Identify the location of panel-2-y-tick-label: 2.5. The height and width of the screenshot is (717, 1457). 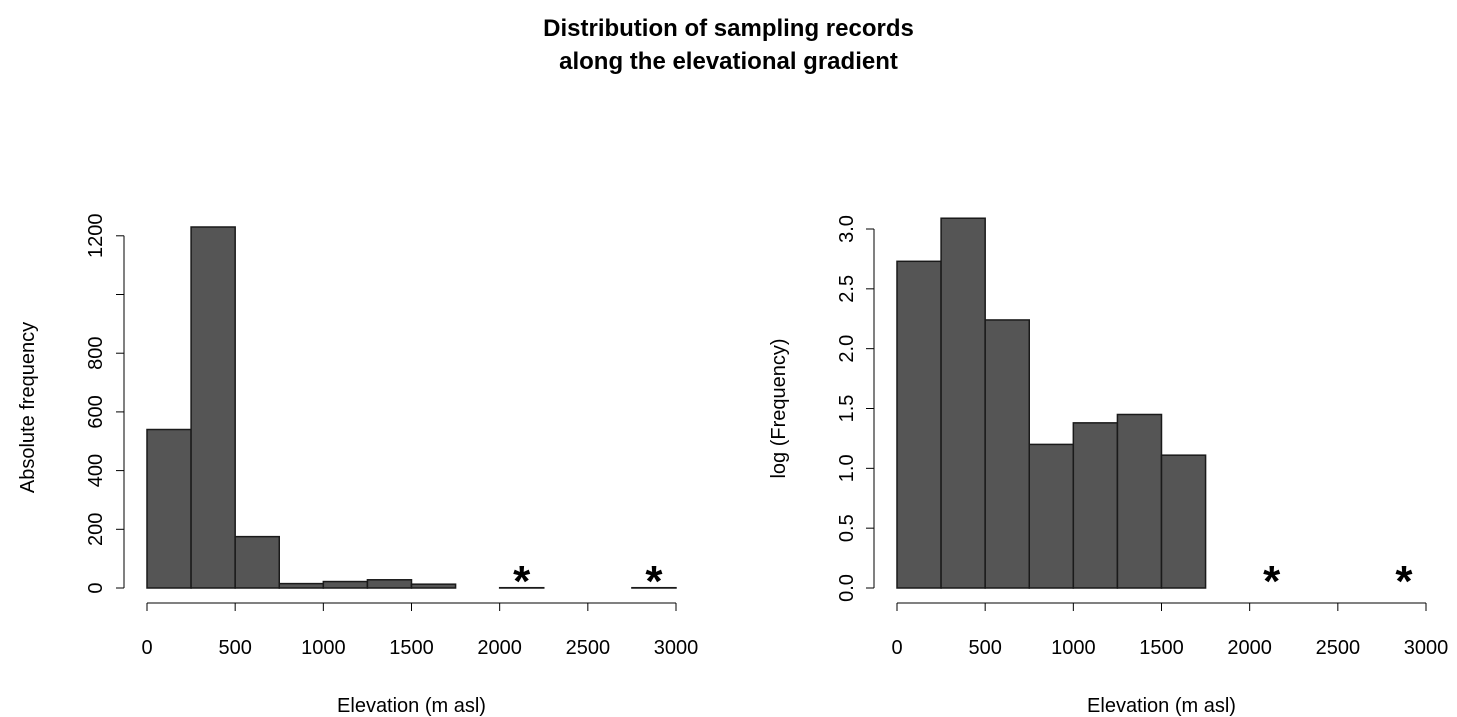
(847, 289).